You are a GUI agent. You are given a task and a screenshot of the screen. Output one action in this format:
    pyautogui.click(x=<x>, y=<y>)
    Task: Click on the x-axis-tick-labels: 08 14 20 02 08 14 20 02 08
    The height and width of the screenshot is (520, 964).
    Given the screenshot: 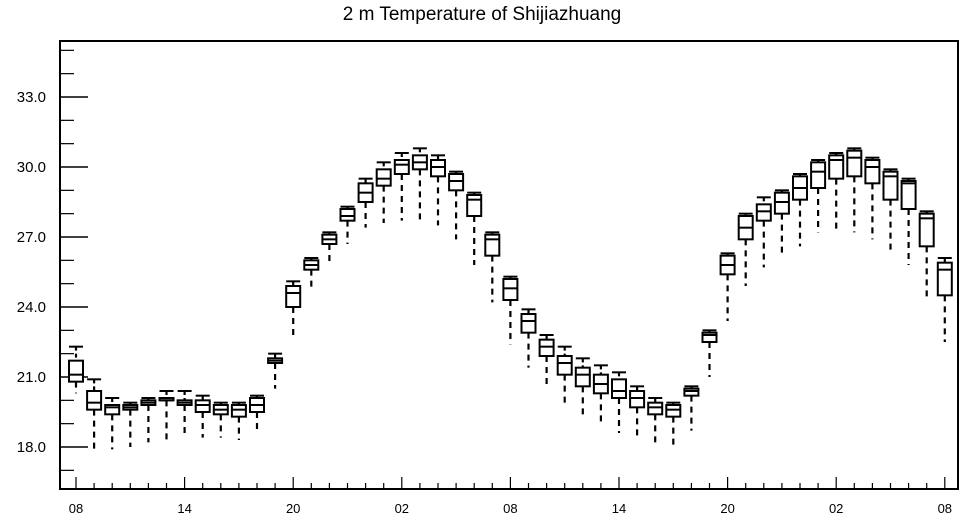 What is the action you would take?
    pyautogui.click(x=510, y=508)
    